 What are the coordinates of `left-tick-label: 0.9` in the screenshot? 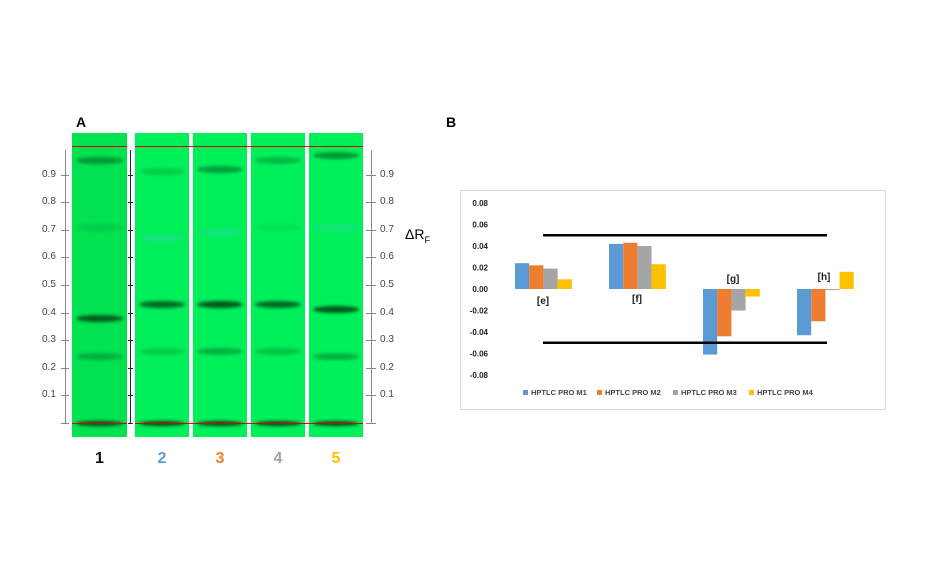 It's located at (49, 174).